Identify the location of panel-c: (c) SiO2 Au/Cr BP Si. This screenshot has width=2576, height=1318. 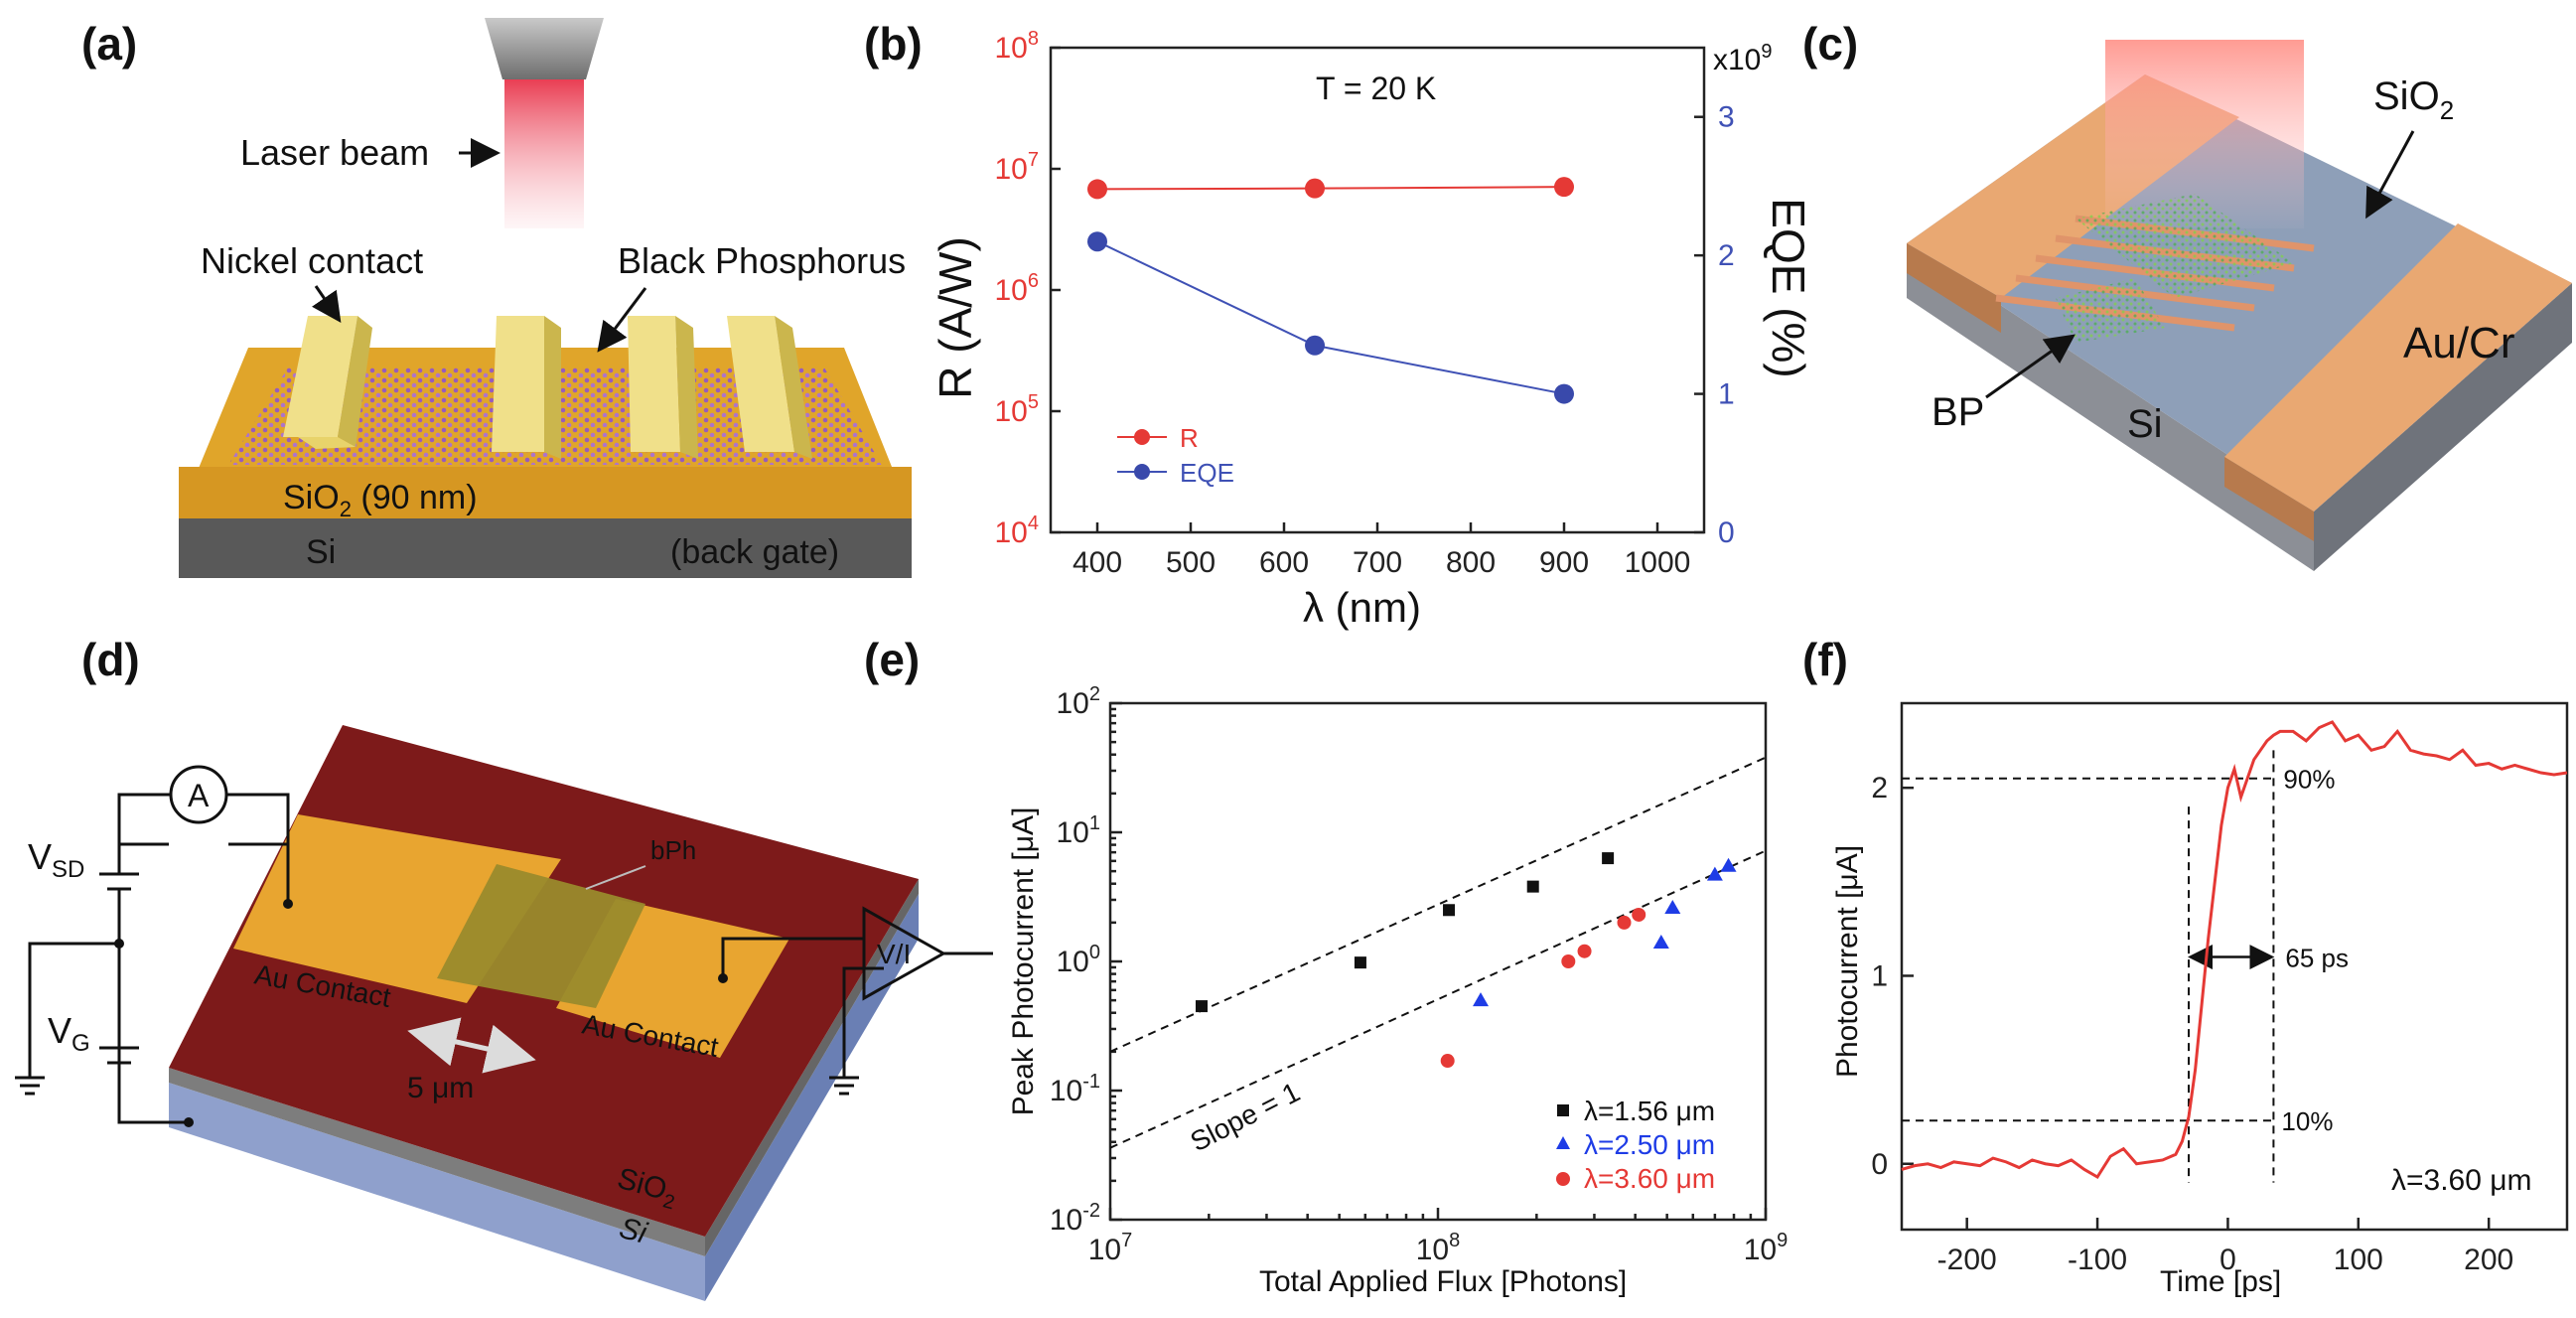
(2187, 295).